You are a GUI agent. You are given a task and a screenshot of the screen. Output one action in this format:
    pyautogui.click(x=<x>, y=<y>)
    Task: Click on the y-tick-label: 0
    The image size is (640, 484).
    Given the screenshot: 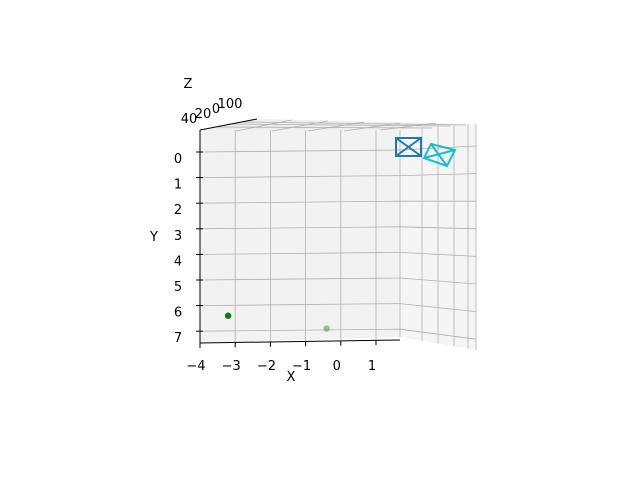 What is the action you would take?
    pyautogui.click(x=178, y=159)
    